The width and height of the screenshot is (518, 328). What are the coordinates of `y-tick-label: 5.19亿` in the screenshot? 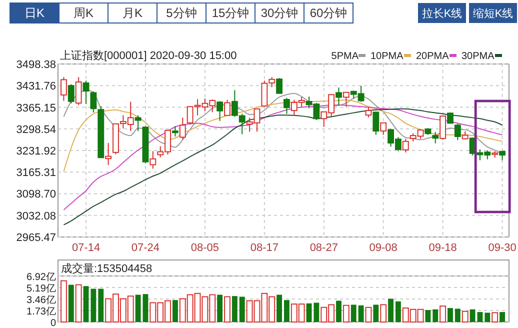 It's located at (41, 289).